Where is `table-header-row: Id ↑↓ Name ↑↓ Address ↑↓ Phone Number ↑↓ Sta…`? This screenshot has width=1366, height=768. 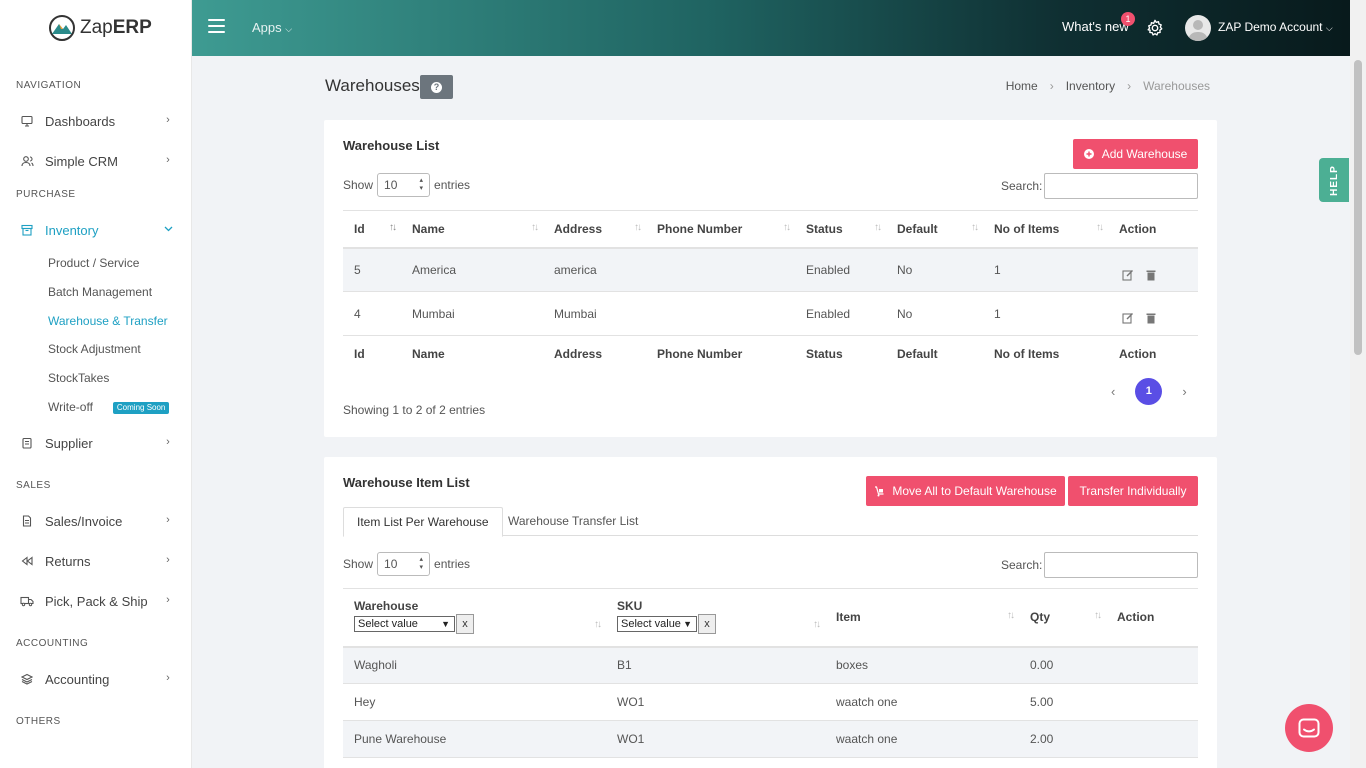
table-header-row: Id ↑↓ Name ↑↓ Address ↑↓ Phone Number ↑↓ Sta… is located at coordinates (770, 229).